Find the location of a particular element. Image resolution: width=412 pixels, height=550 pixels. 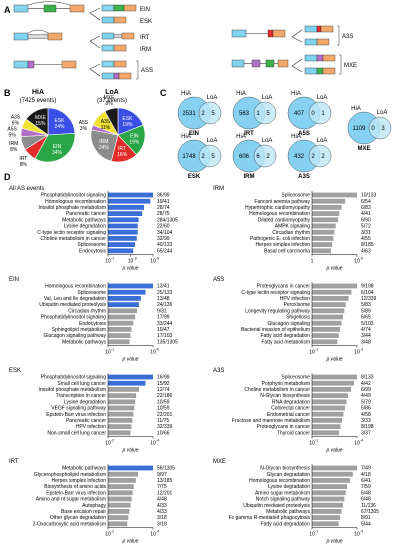

bar-ratio-label: 6/90 is located at coordinates (366, 220).